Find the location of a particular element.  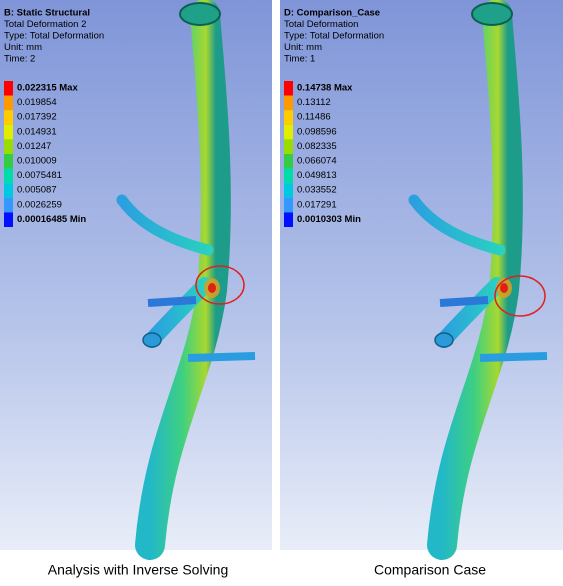

panel-title: D: Comparison_Case is located at coordinates (332, 13).